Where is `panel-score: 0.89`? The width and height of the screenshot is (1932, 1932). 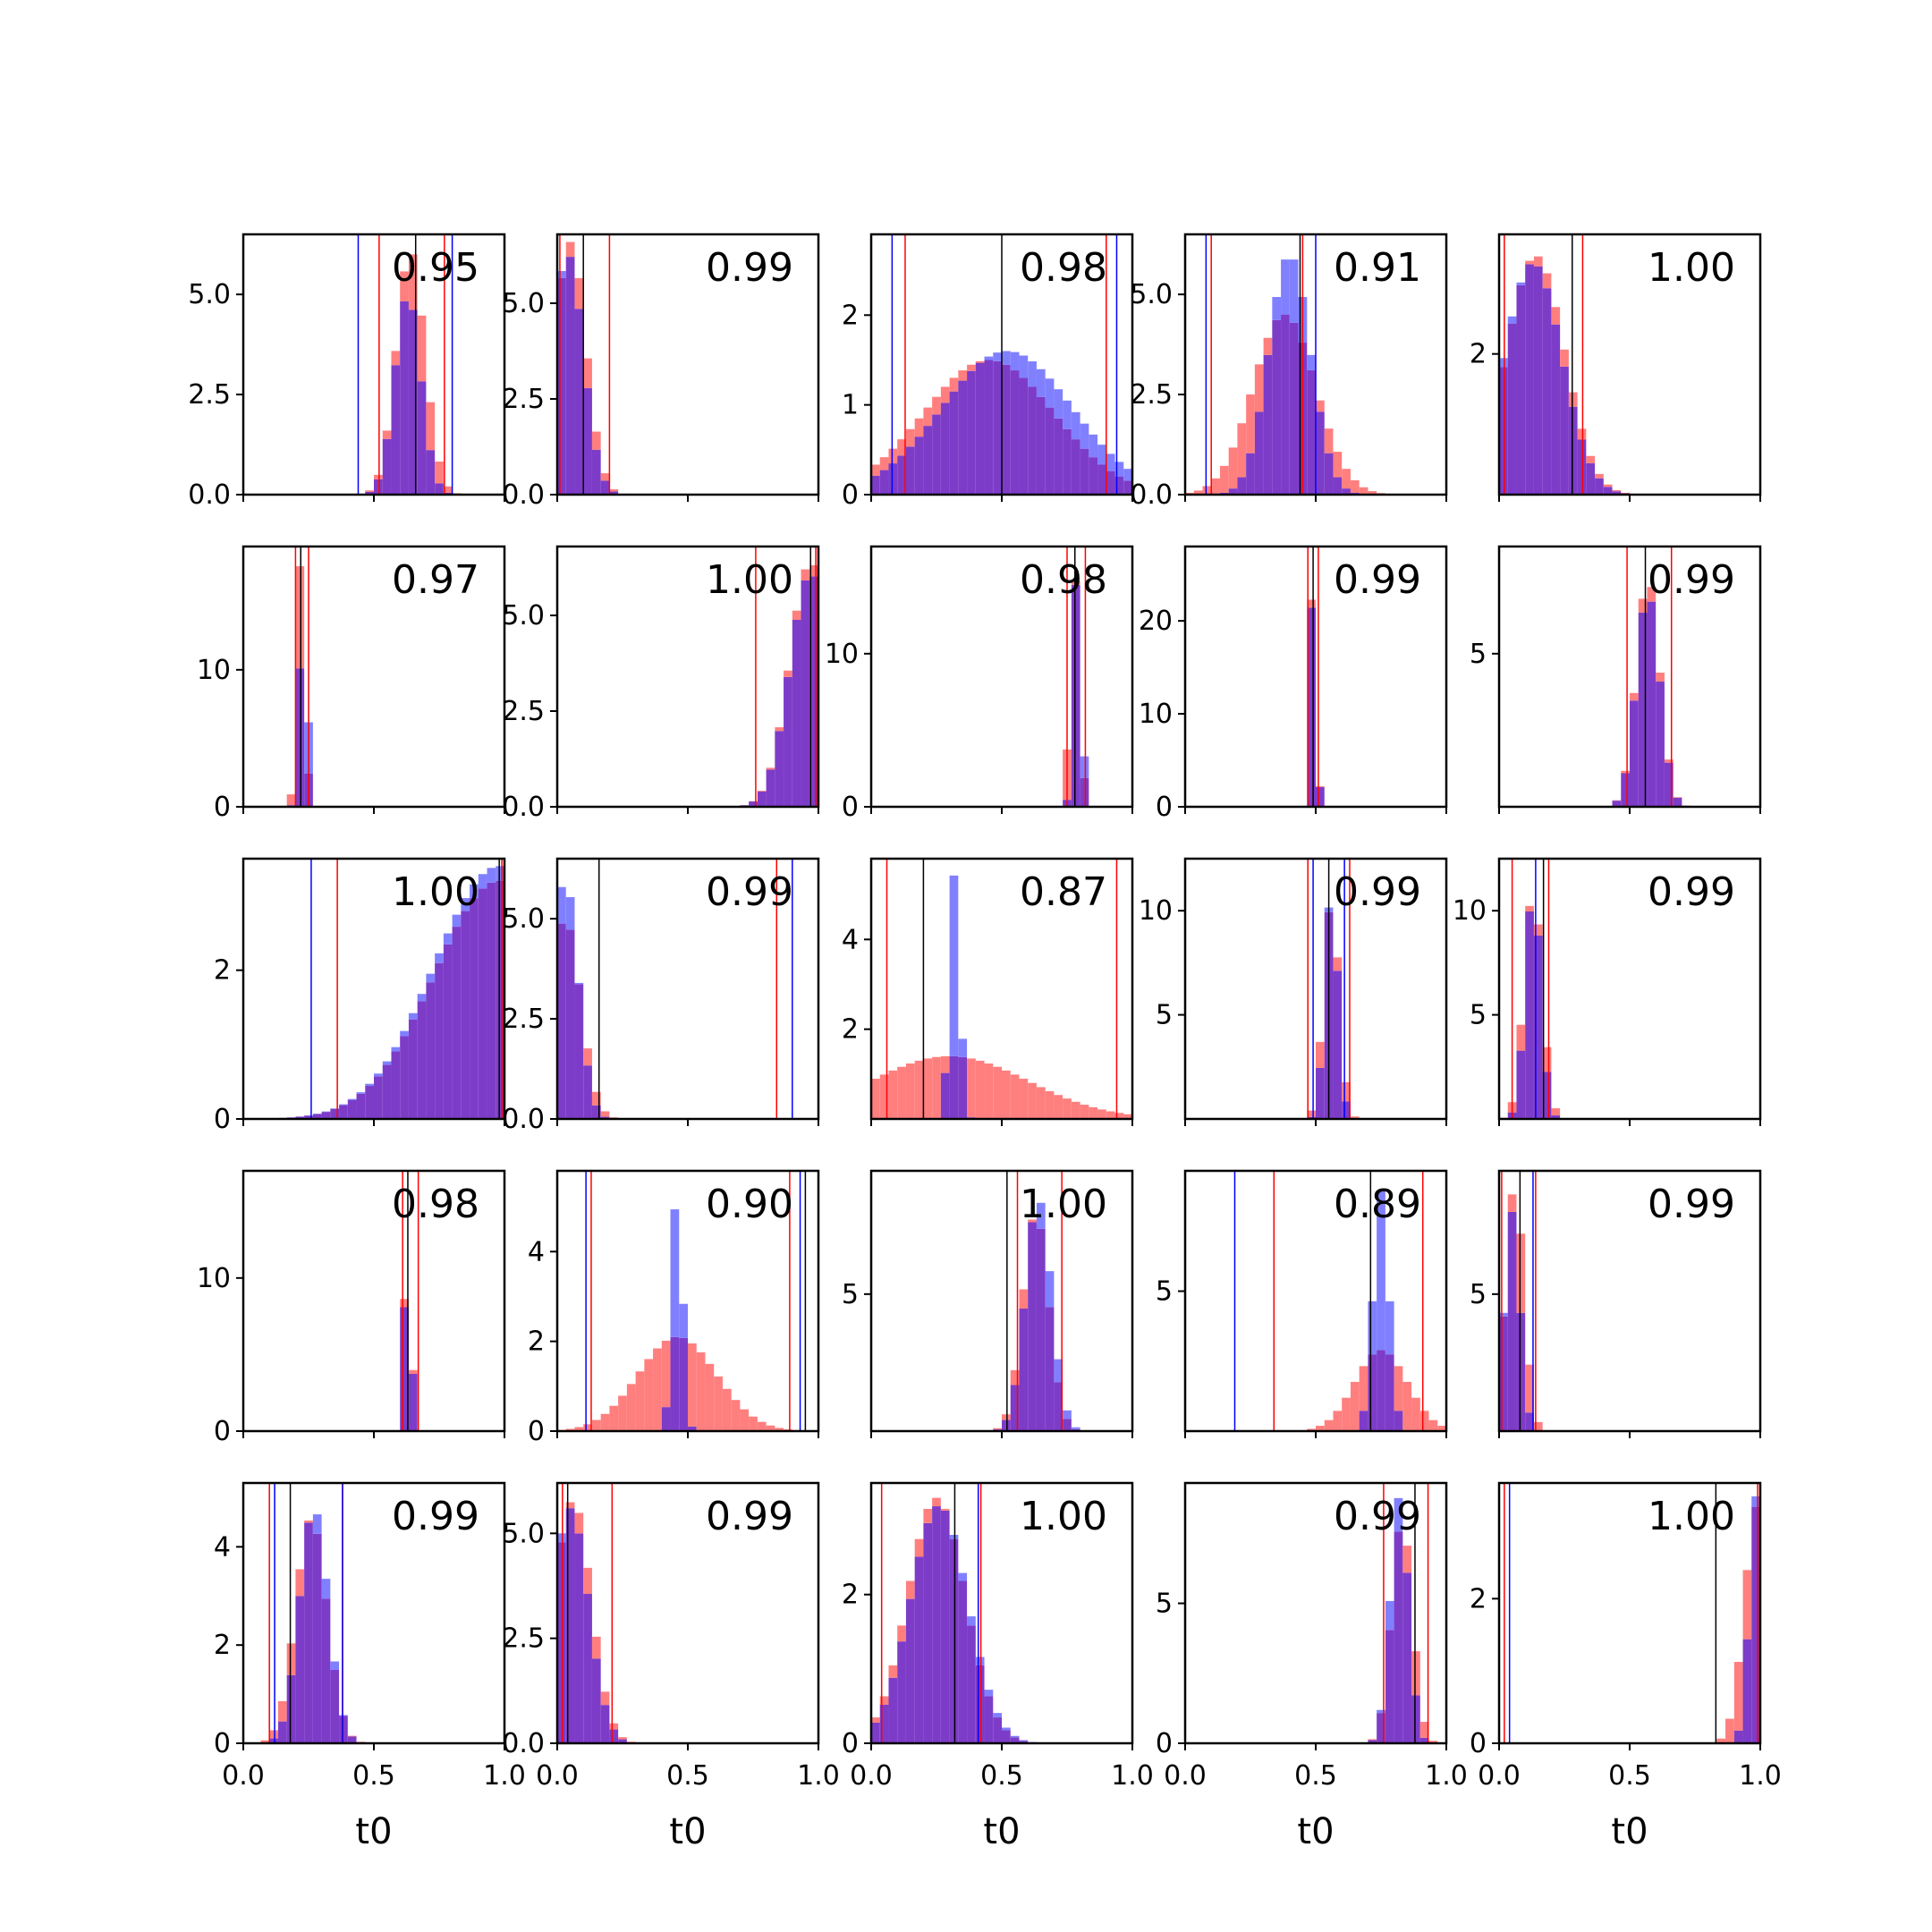 panel-score: 0.89 is located at coordinates (1377, 1204).